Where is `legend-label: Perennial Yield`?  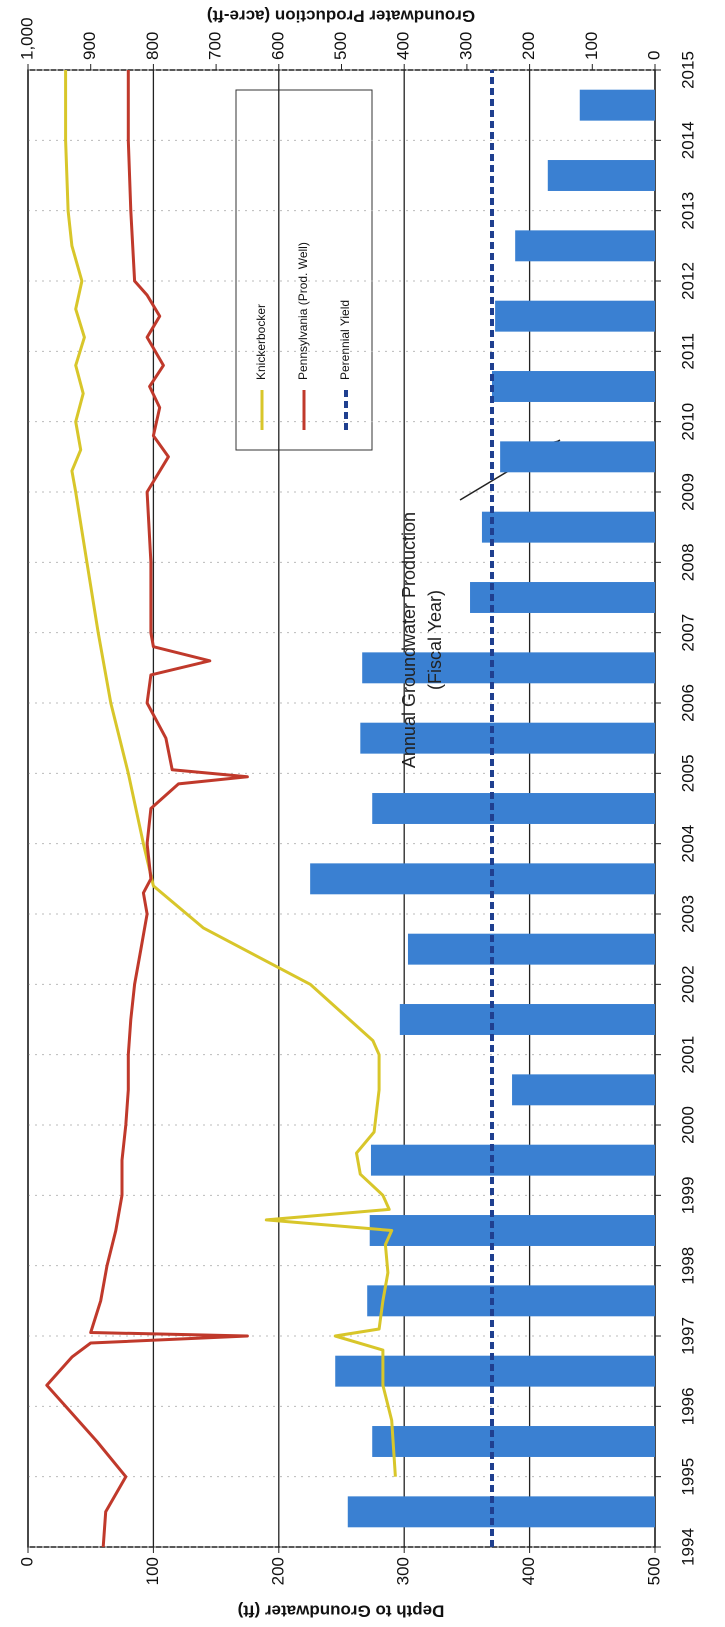 legend-label: Perennial Yield is located at coordinates (345, 340).